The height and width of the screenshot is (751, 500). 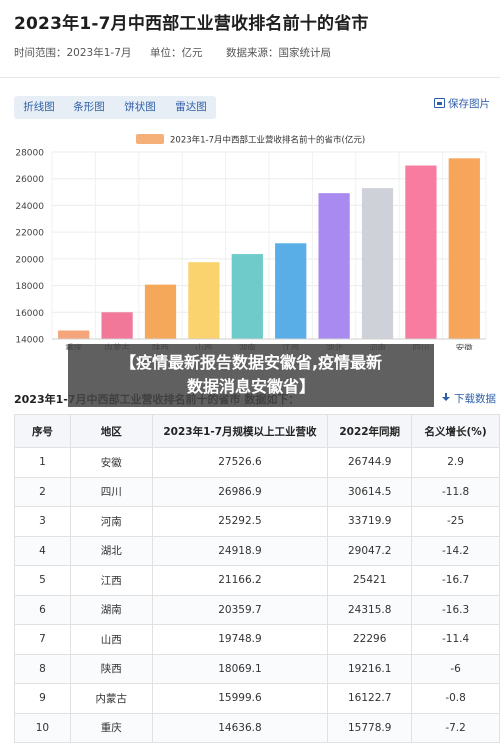 What do you see at coordinates (29, 341) in the screenshot?
I see `y-tick-label: 14000` at bounding box center [29, 341].